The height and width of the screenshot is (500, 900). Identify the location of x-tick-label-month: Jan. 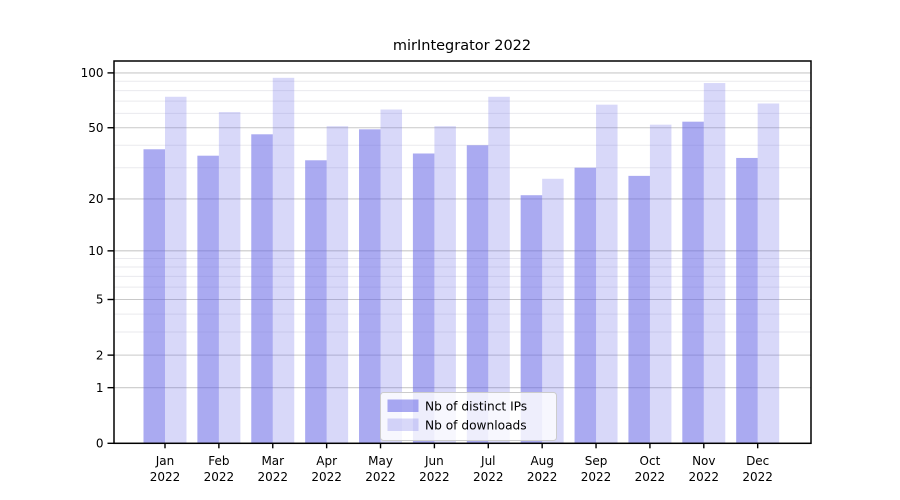
(165, 461).